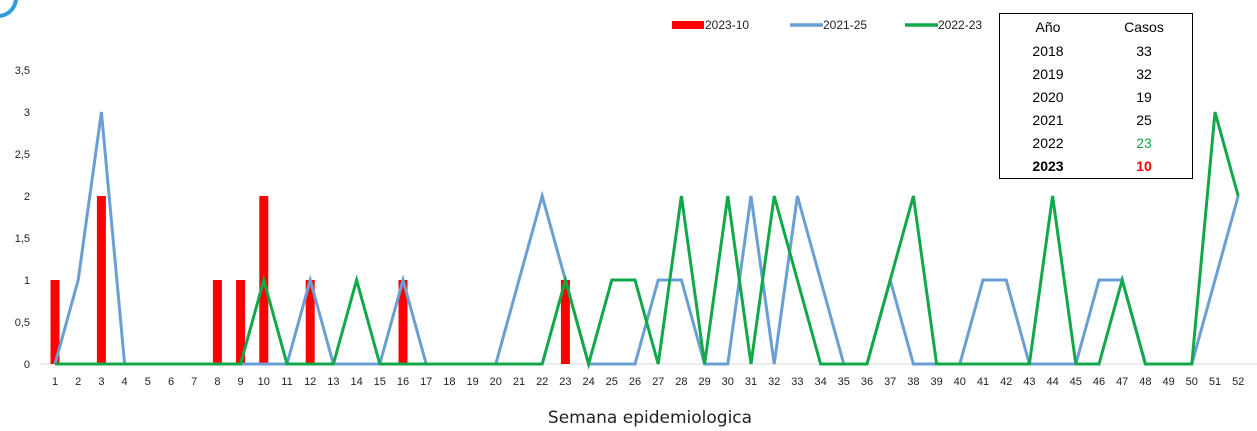 This screenshot has width=1257, height=431. What do you see at coordinates (449, 382) in the screenshot?
I see `x-tick-label: 18` at bounding box center [449, 382].